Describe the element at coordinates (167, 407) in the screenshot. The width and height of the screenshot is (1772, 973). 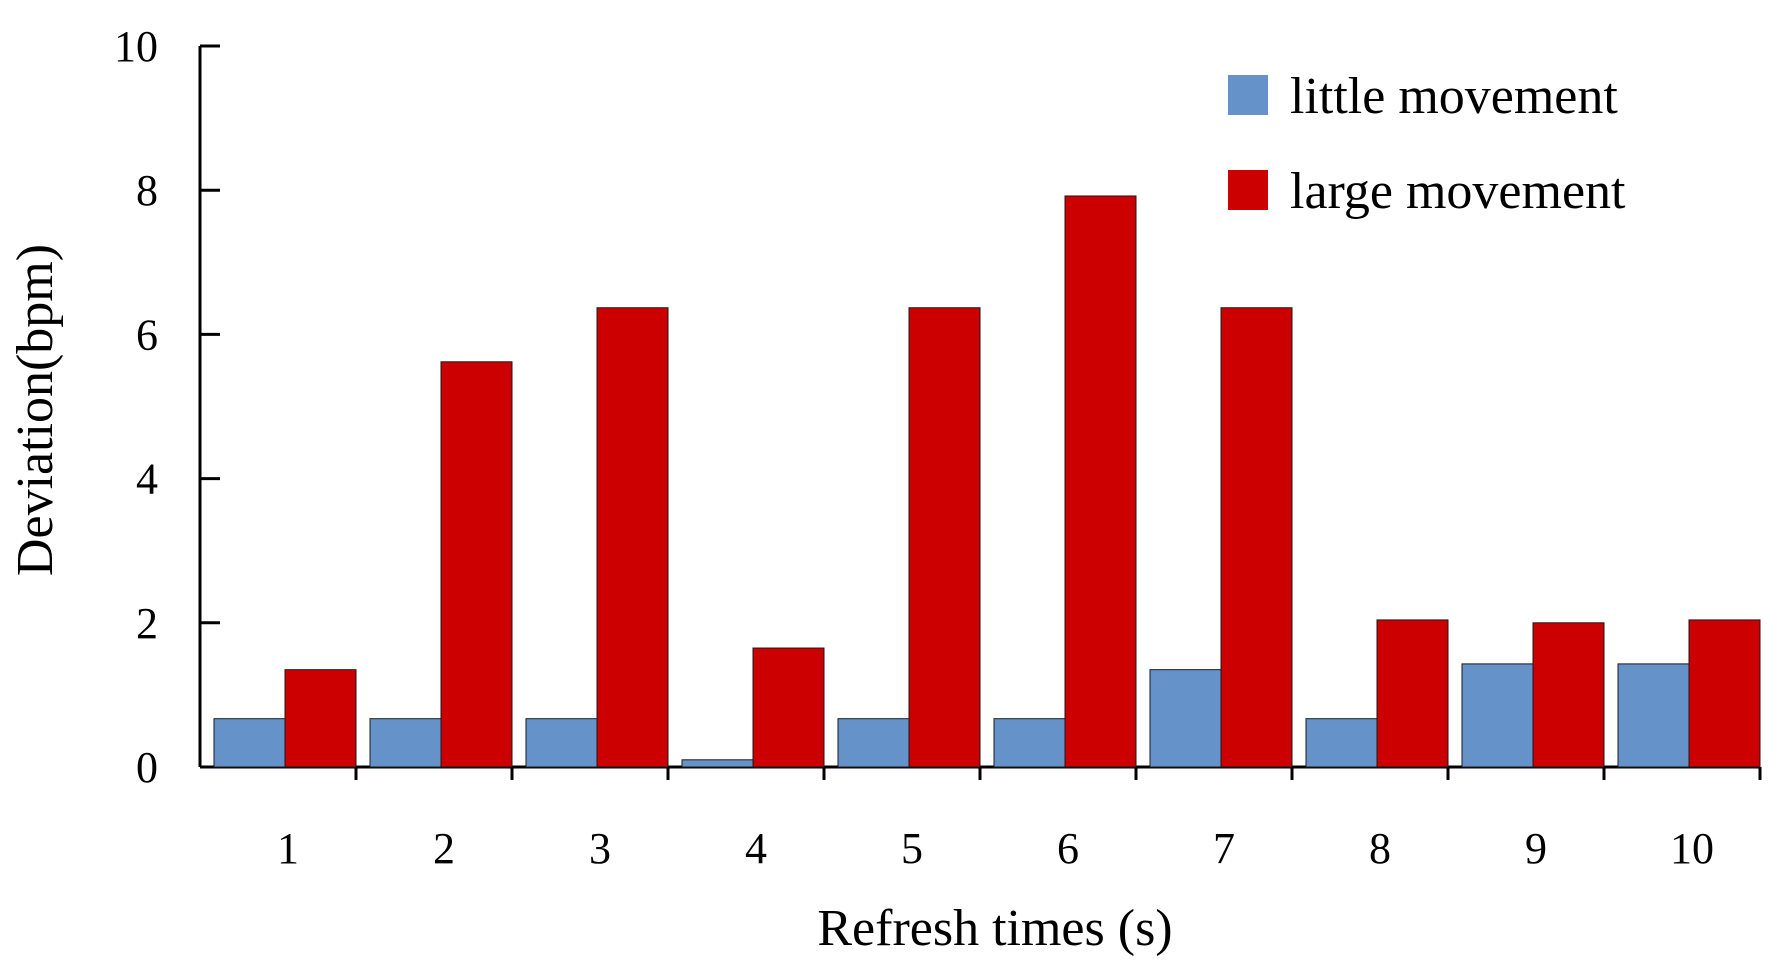
I see `y-axis: 0 2 4 6 8 10` at that location.